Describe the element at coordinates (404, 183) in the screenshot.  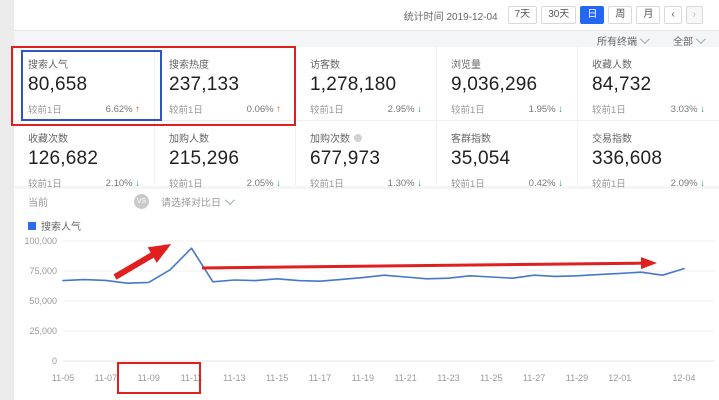
I see `metric-change: 1.30% ↓` at that location.